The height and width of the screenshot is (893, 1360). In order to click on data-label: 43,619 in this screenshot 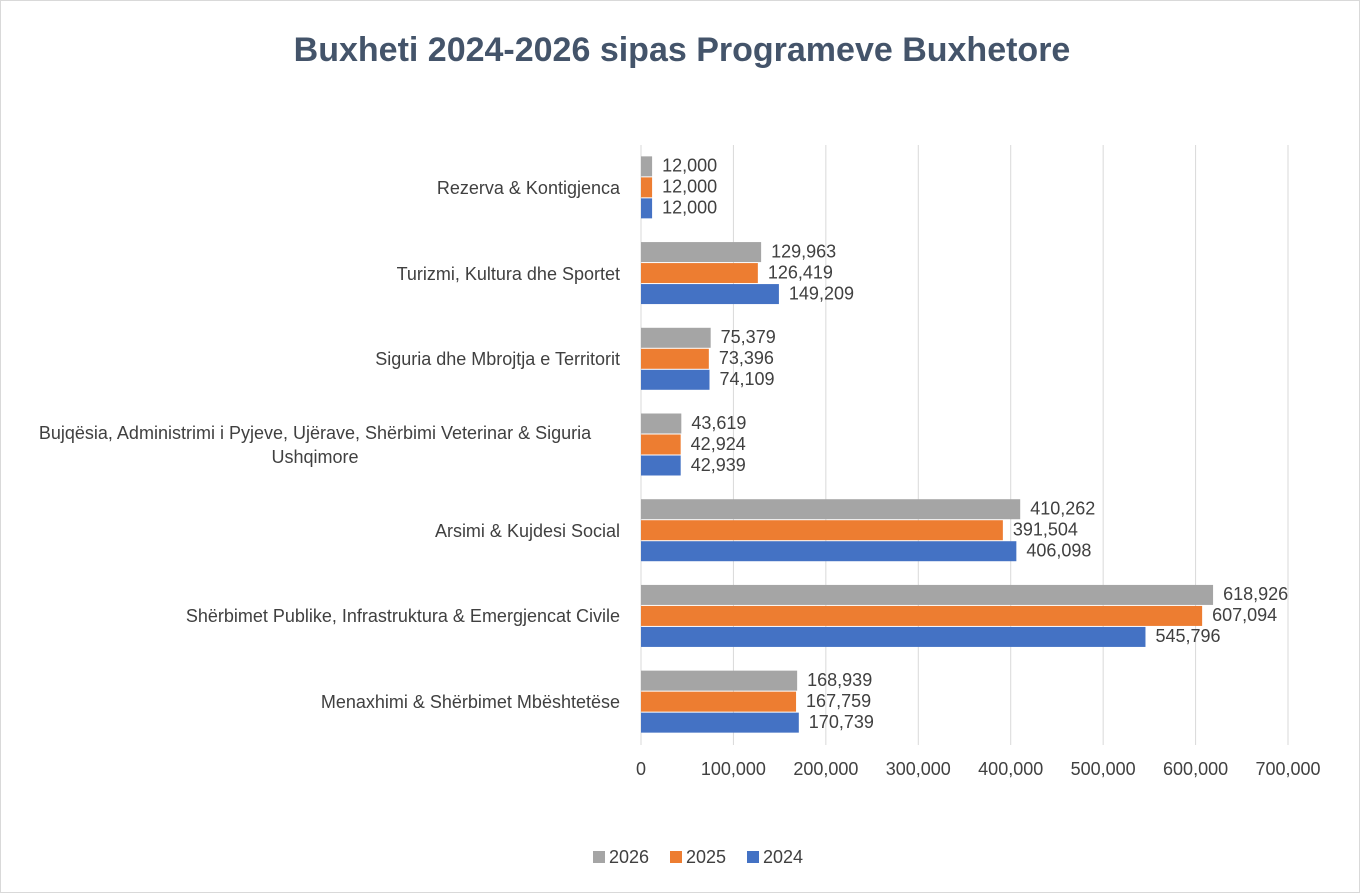, I will do `click(718, 423)`.